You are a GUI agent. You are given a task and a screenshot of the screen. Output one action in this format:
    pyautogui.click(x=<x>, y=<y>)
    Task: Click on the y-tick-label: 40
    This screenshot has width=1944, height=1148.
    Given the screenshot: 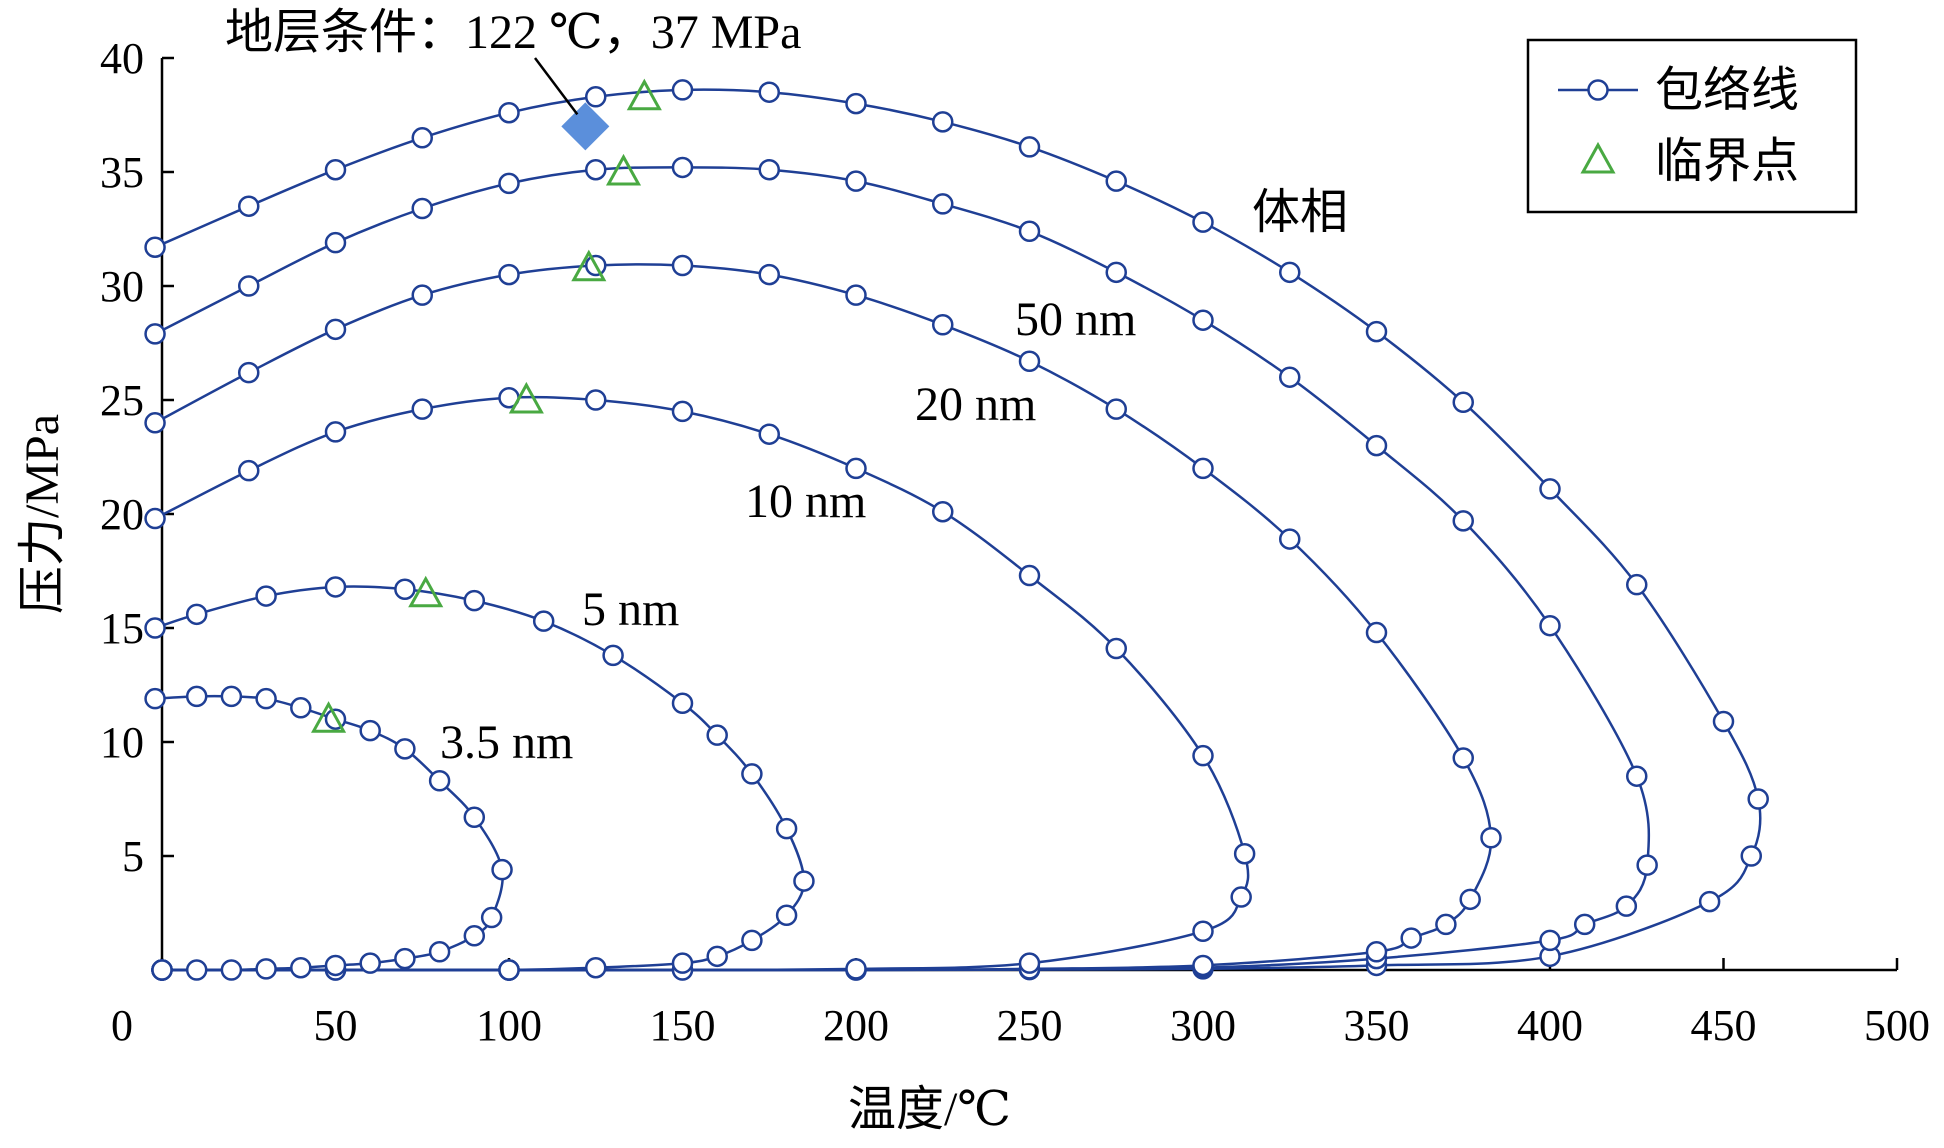 What is the action you would take?
    pyautogui.click(x=122, y=58)
    